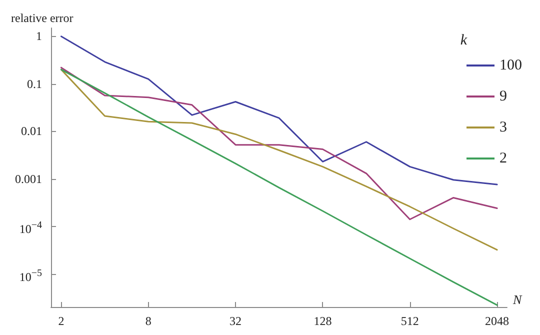 The width and height of the screenshot is (540, 335). I want to click on x-tick-label: 512, so click(409, 321).